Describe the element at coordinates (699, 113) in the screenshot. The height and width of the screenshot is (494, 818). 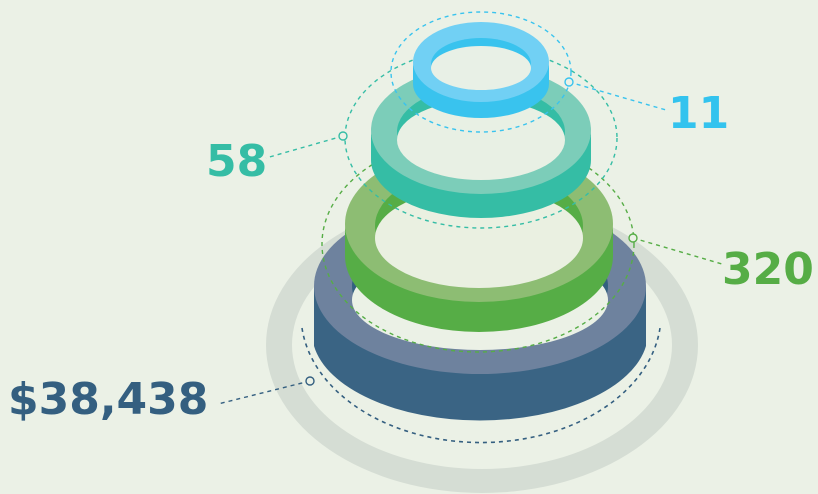
I see `top-ring-value: 11` at that location.